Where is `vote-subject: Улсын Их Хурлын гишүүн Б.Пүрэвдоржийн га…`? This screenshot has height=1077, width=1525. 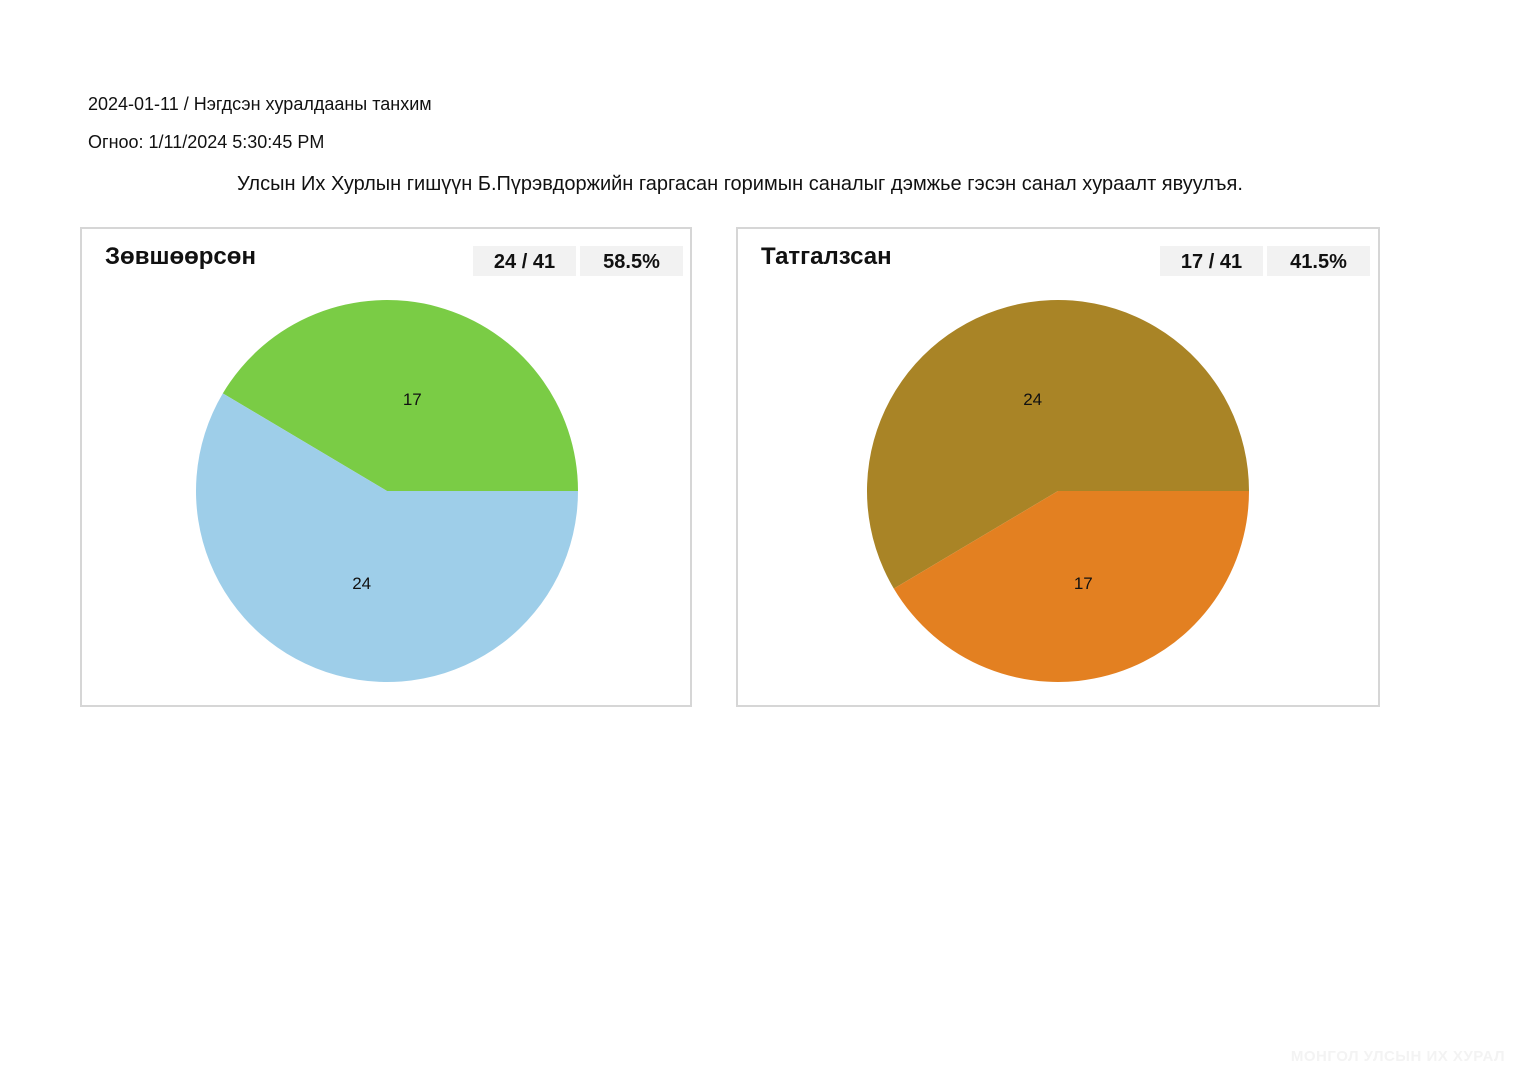 vote-subject: Улсын Их Хурлын гишүүн Б.Пүрэвдоржийн га… is located at coordinates (740, 184).